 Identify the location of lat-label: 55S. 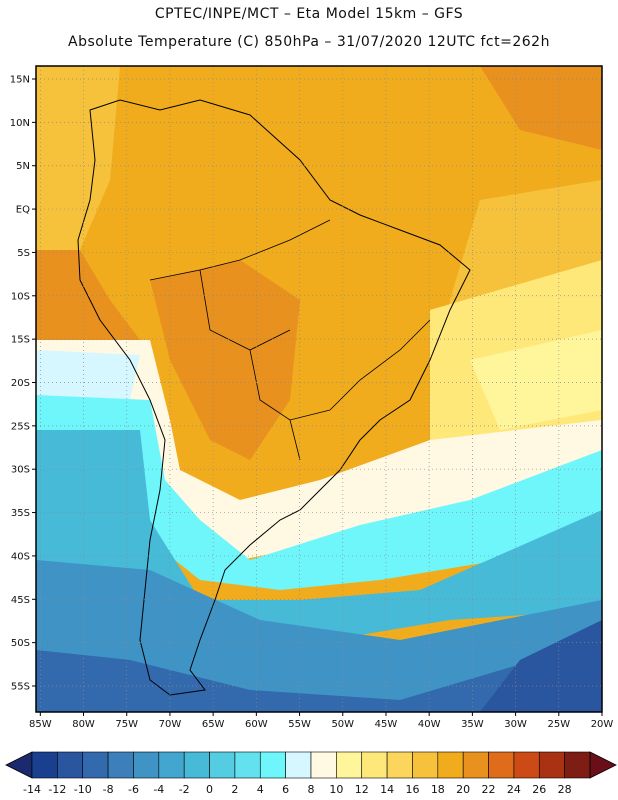
(20, 686).